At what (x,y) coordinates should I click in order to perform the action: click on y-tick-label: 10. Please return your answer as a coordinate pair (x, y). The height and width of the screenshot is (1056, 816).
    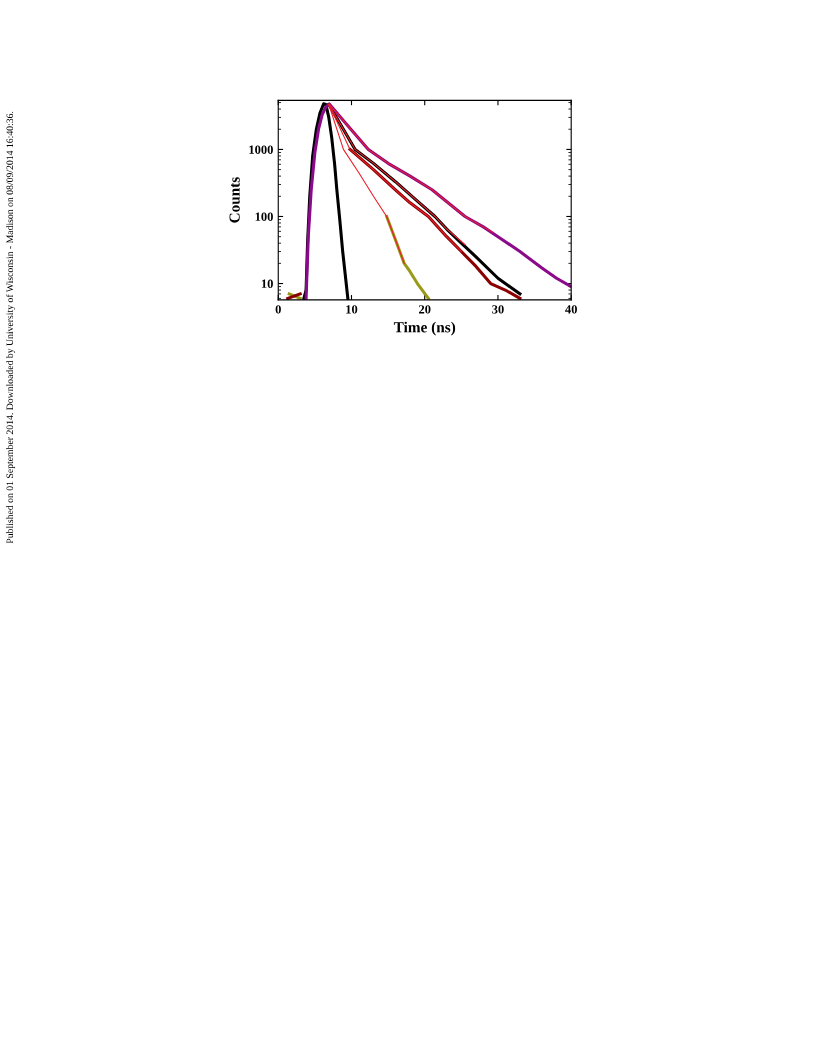
    Looking at the image, I should click on (267, 283).